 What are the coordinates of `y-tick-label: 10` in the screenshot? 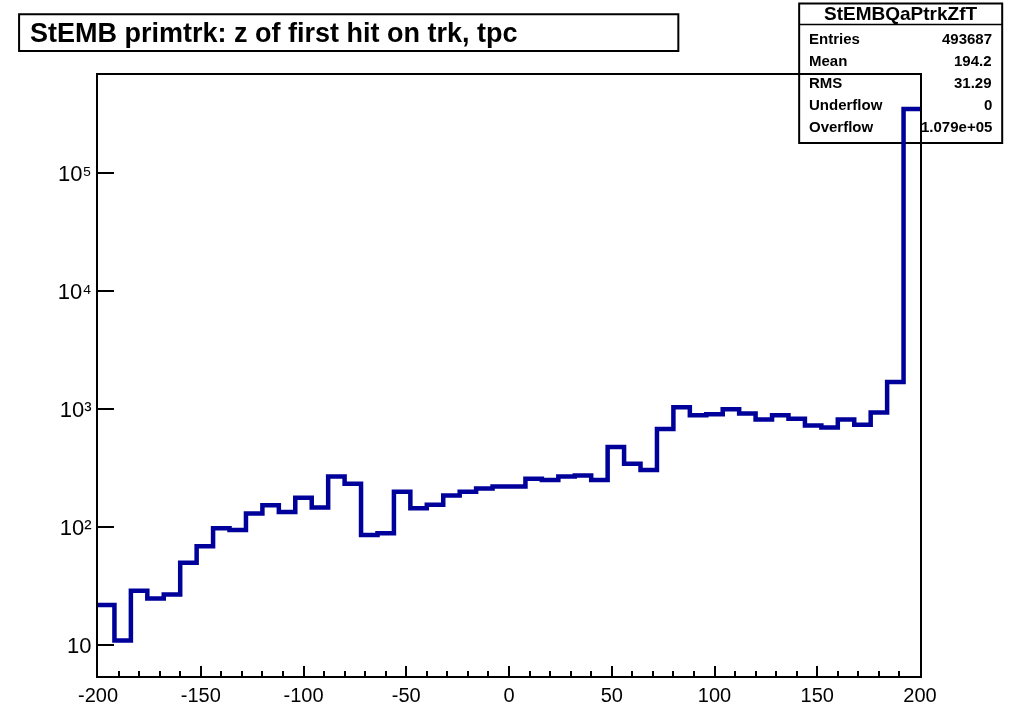 It's located at (79, 646).